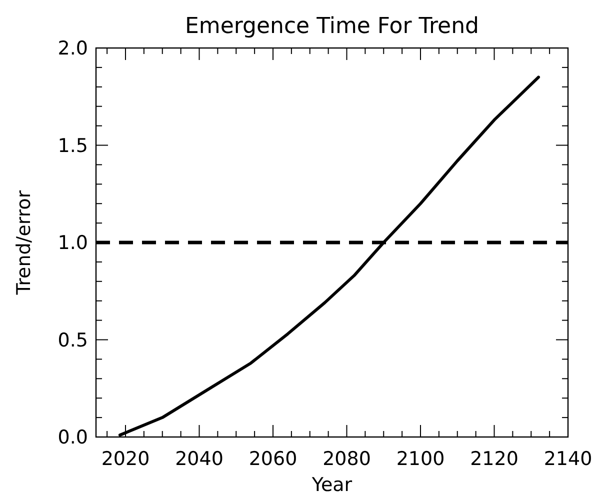 This screenshot has height=499, width=600. Describe the element at coordinates (332, 26) in the screenshot. I see `chart-title: Emergence Time For Trend` at that location.